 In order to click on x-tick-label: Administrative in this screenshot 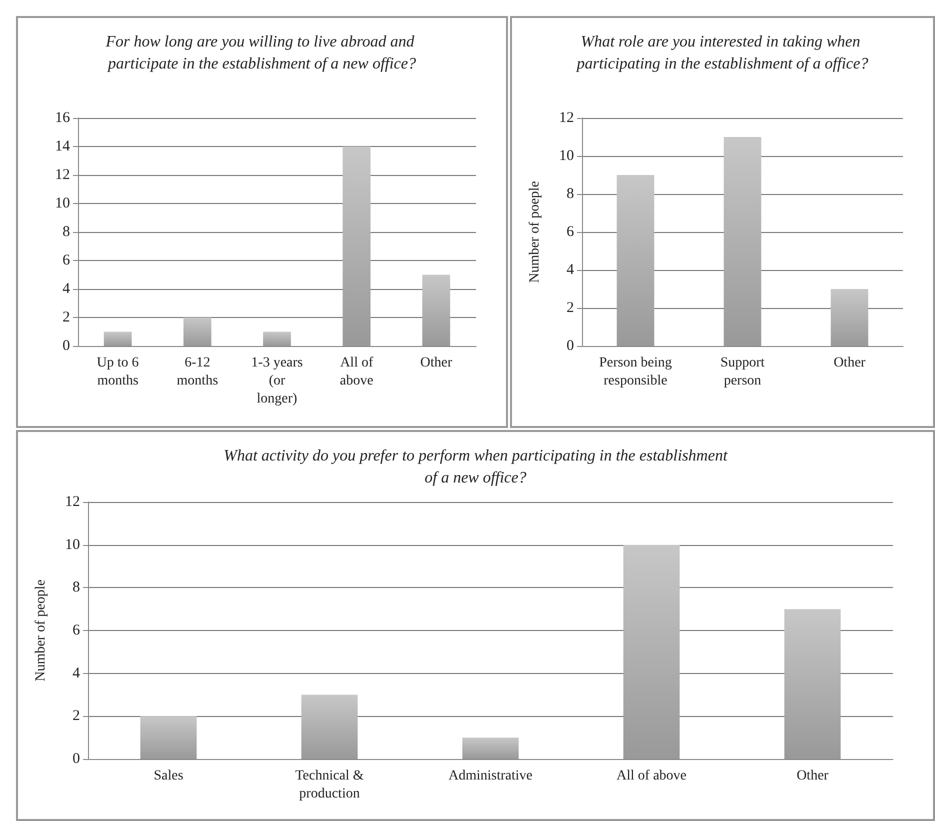, I will do `click(490, 776)`.